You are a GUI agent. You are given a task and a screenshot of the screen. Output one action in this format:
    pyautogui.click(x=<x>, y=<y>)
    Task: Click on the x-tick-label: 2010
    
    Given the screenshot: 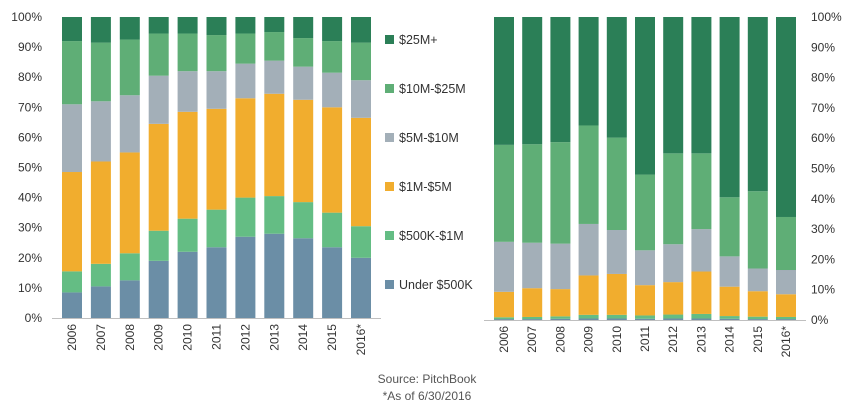 What is the action you would take?
    pyautogui.click(x=617, y=339)
    